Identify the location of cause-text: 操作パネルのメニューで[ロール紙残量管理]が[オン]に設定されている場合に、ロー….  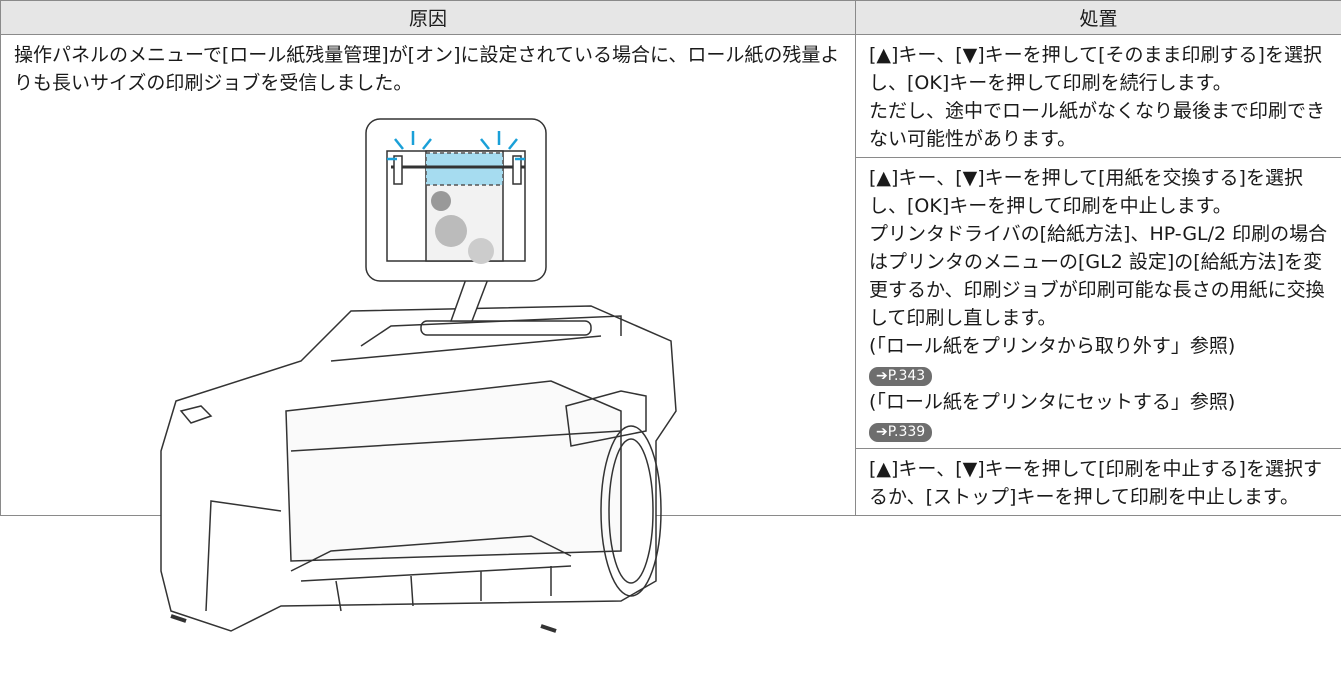
(427, 69).